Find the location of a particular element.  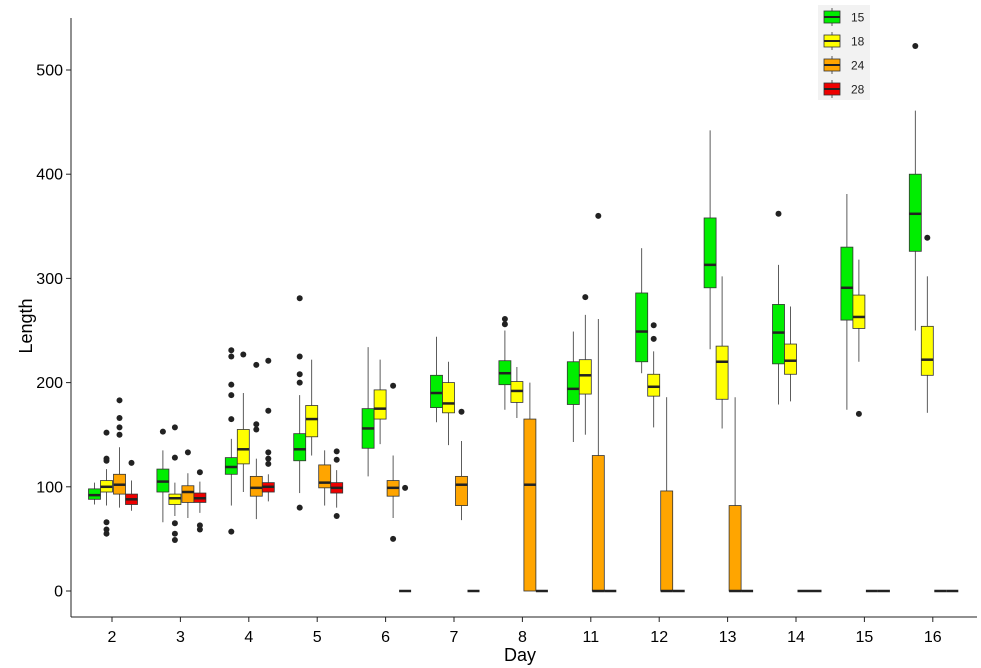

x-tick-label: 14 is located at coordinates (796, 637).